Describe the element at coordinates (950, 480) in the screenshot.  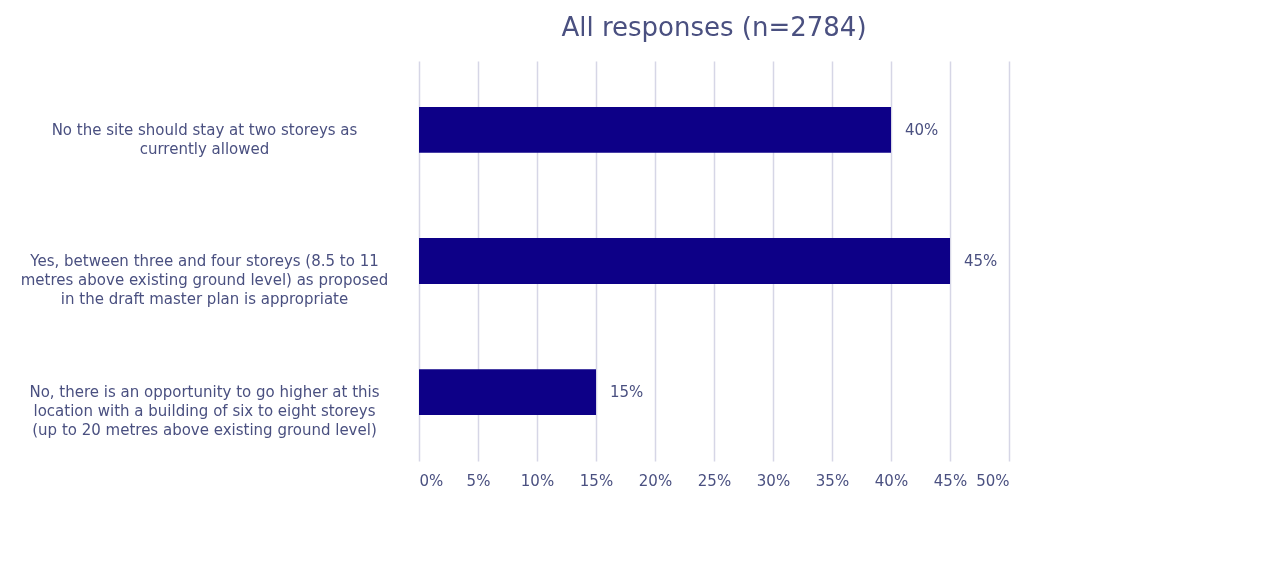
I see `x-tick-label: 45%` at that location.